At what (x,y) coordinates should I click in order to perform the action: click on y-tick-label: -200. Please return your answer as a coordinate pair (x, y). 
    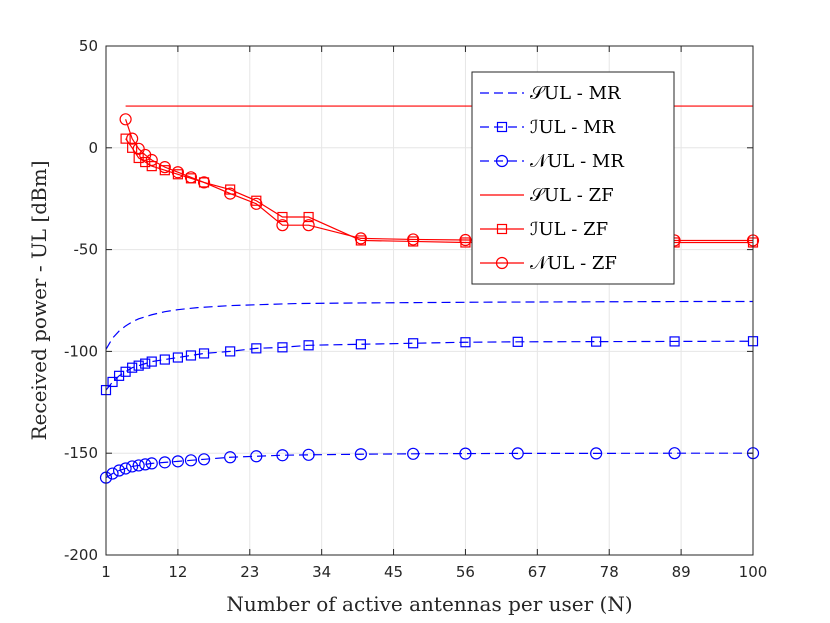
    Looking at the image, I should click on (81, 555).